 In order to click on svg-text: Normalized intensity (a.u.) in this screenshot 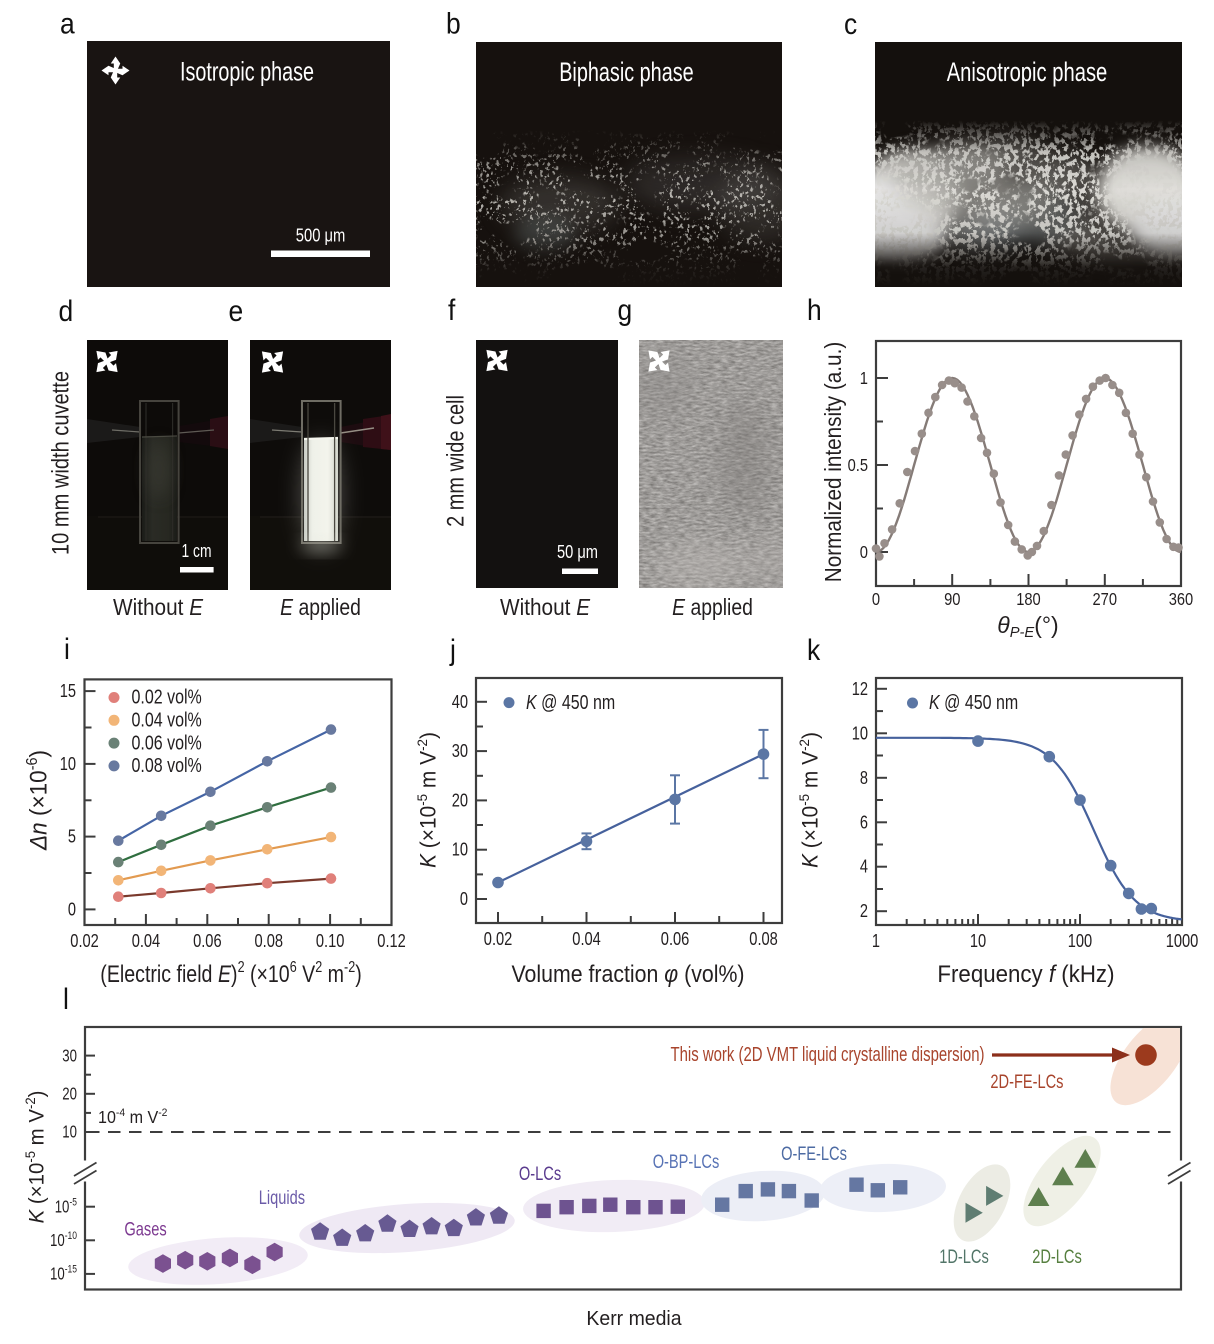, I will do `click(833, 462)`.